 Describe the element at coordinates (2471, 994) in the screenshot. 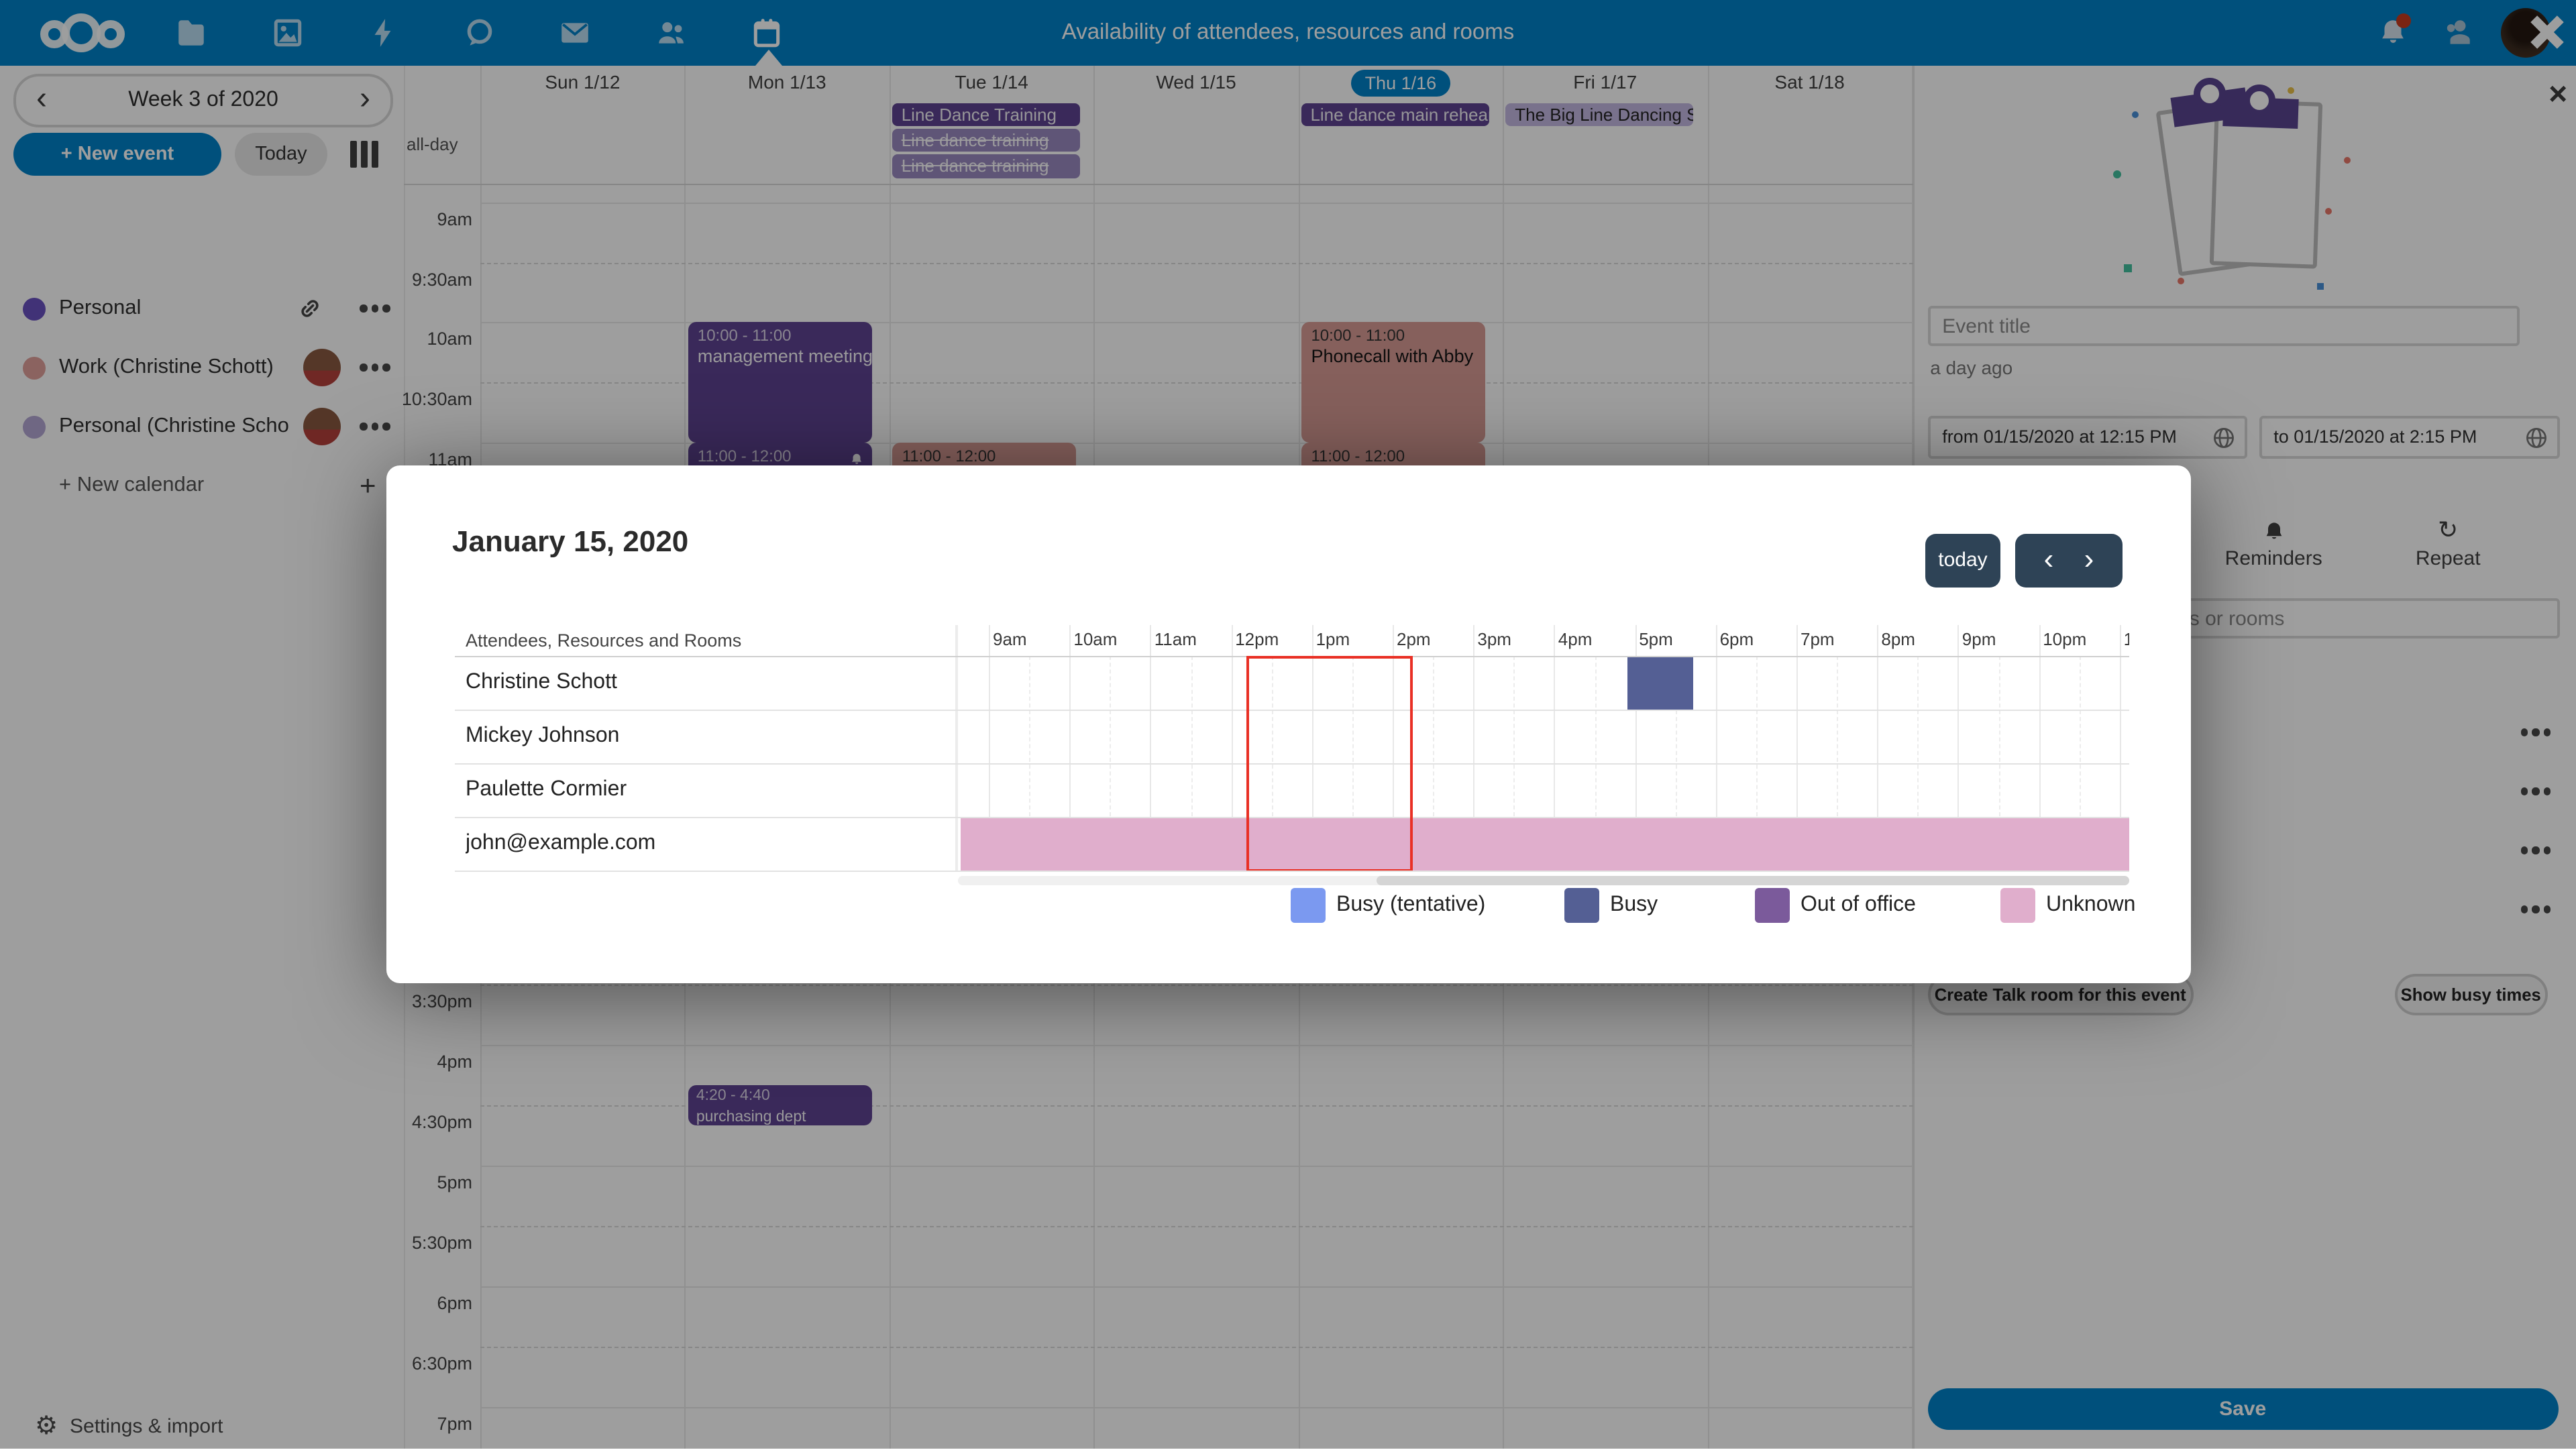

I see `show-busy-times-button: Show busy times` at that location.